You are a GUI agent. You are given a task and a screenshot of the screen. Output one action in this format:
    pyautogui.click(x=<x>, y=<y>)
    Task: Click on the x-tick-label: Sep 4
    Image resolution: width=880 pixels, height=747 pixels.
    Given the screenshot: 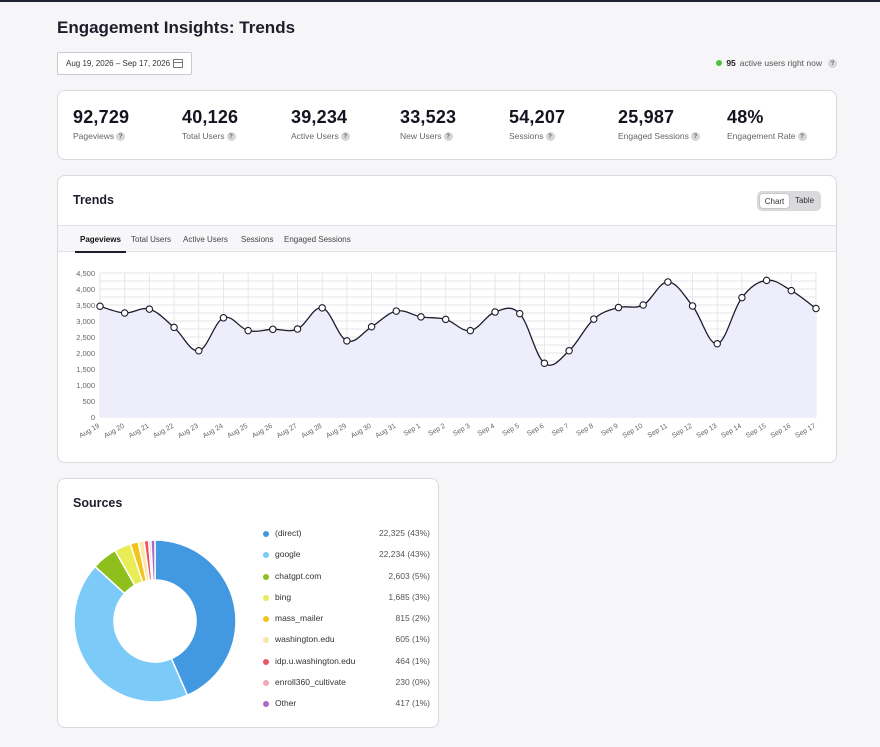 What is the action you would take?
    pyautogui.click(x=486, y=430)
    